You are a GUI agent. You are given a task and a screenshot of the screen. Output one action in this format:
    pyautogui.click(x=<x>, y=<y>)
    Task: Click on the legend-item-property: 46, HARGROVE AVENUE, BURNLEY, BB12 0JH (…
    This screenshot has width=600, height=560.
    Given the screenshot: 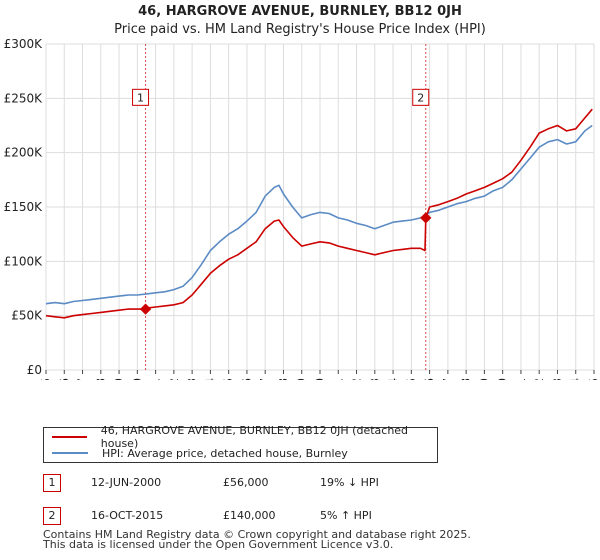 What is the action you would take?
    pyautogui.click(x=244, y=437)
    